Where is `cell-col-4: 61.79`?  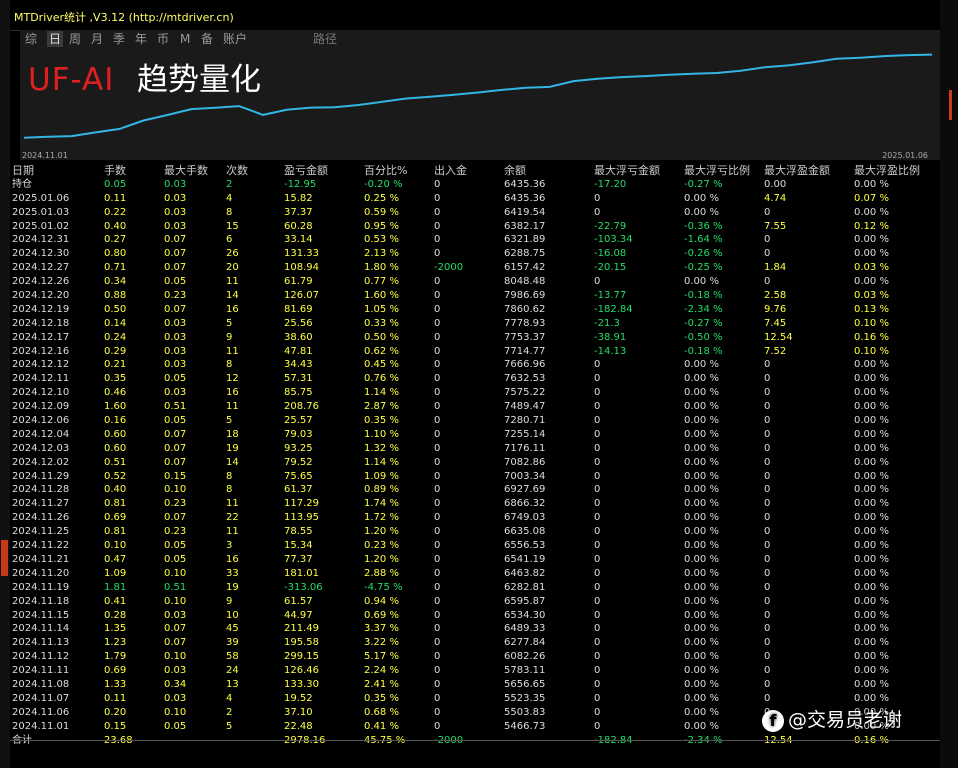
cell-col-4: 61.79 is located at coordinates (298, 282).